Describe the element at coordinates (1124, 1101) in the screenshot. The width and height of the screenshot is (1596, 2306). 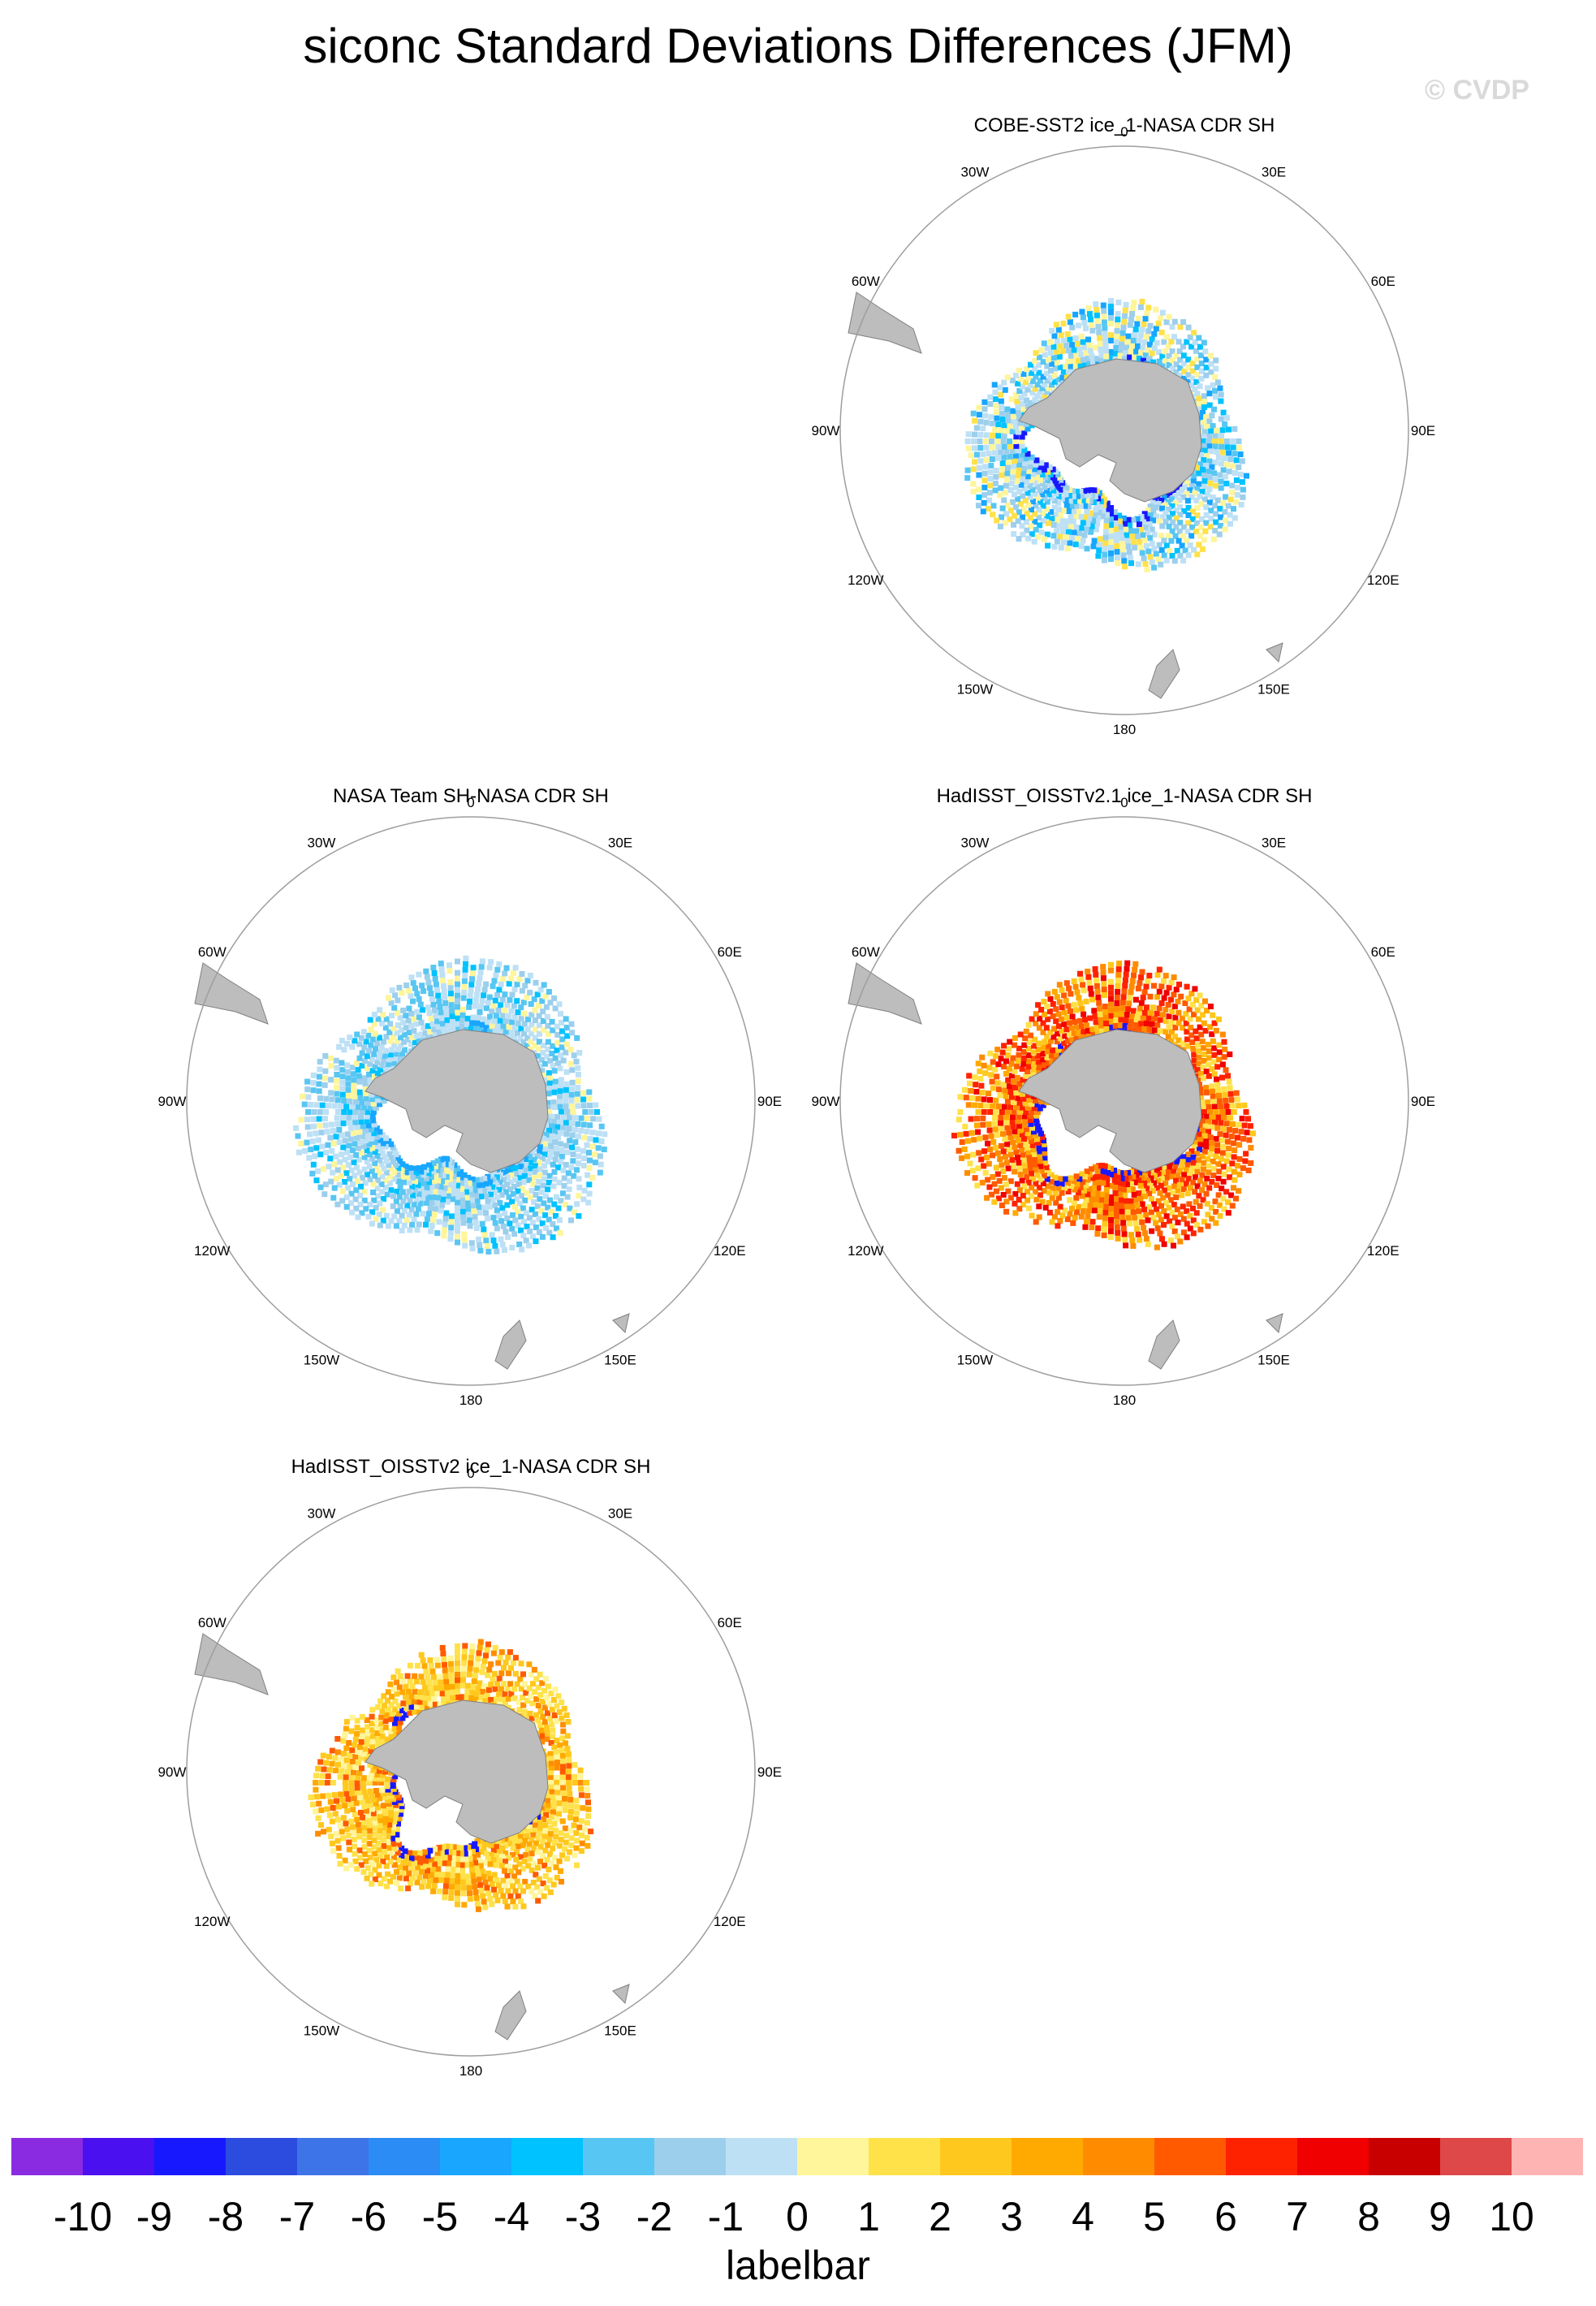
I see `map-boundary` at that location.